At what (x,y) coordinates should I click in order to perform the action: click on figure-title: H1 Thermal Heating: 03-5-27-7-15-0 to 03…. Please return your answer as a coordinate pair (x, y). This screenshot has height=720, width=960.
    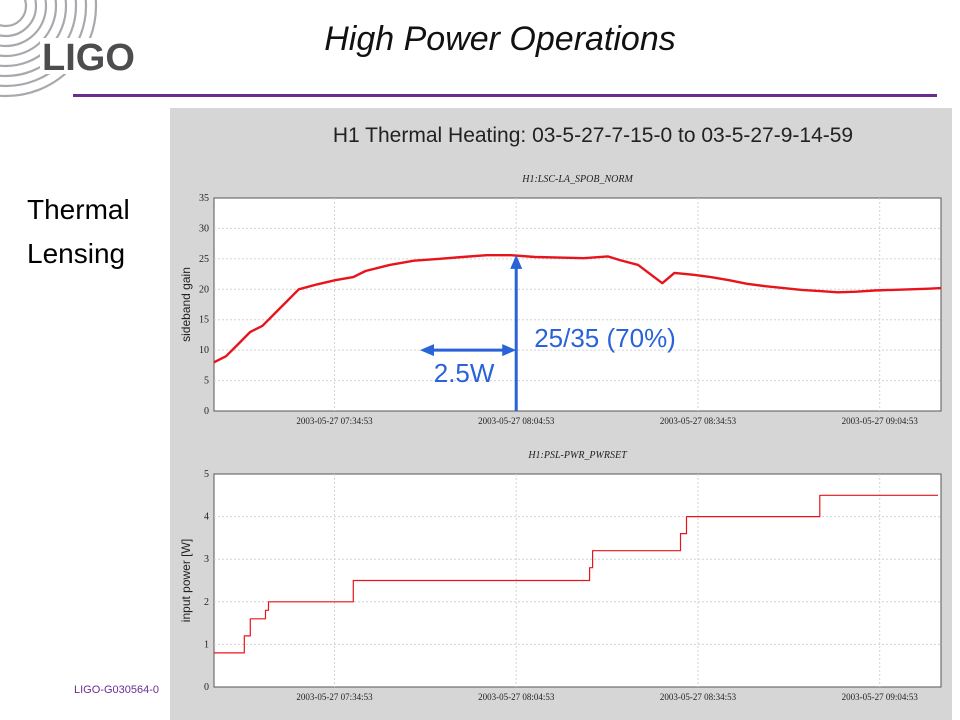
    Looking at the image, I should click on (593, 135).